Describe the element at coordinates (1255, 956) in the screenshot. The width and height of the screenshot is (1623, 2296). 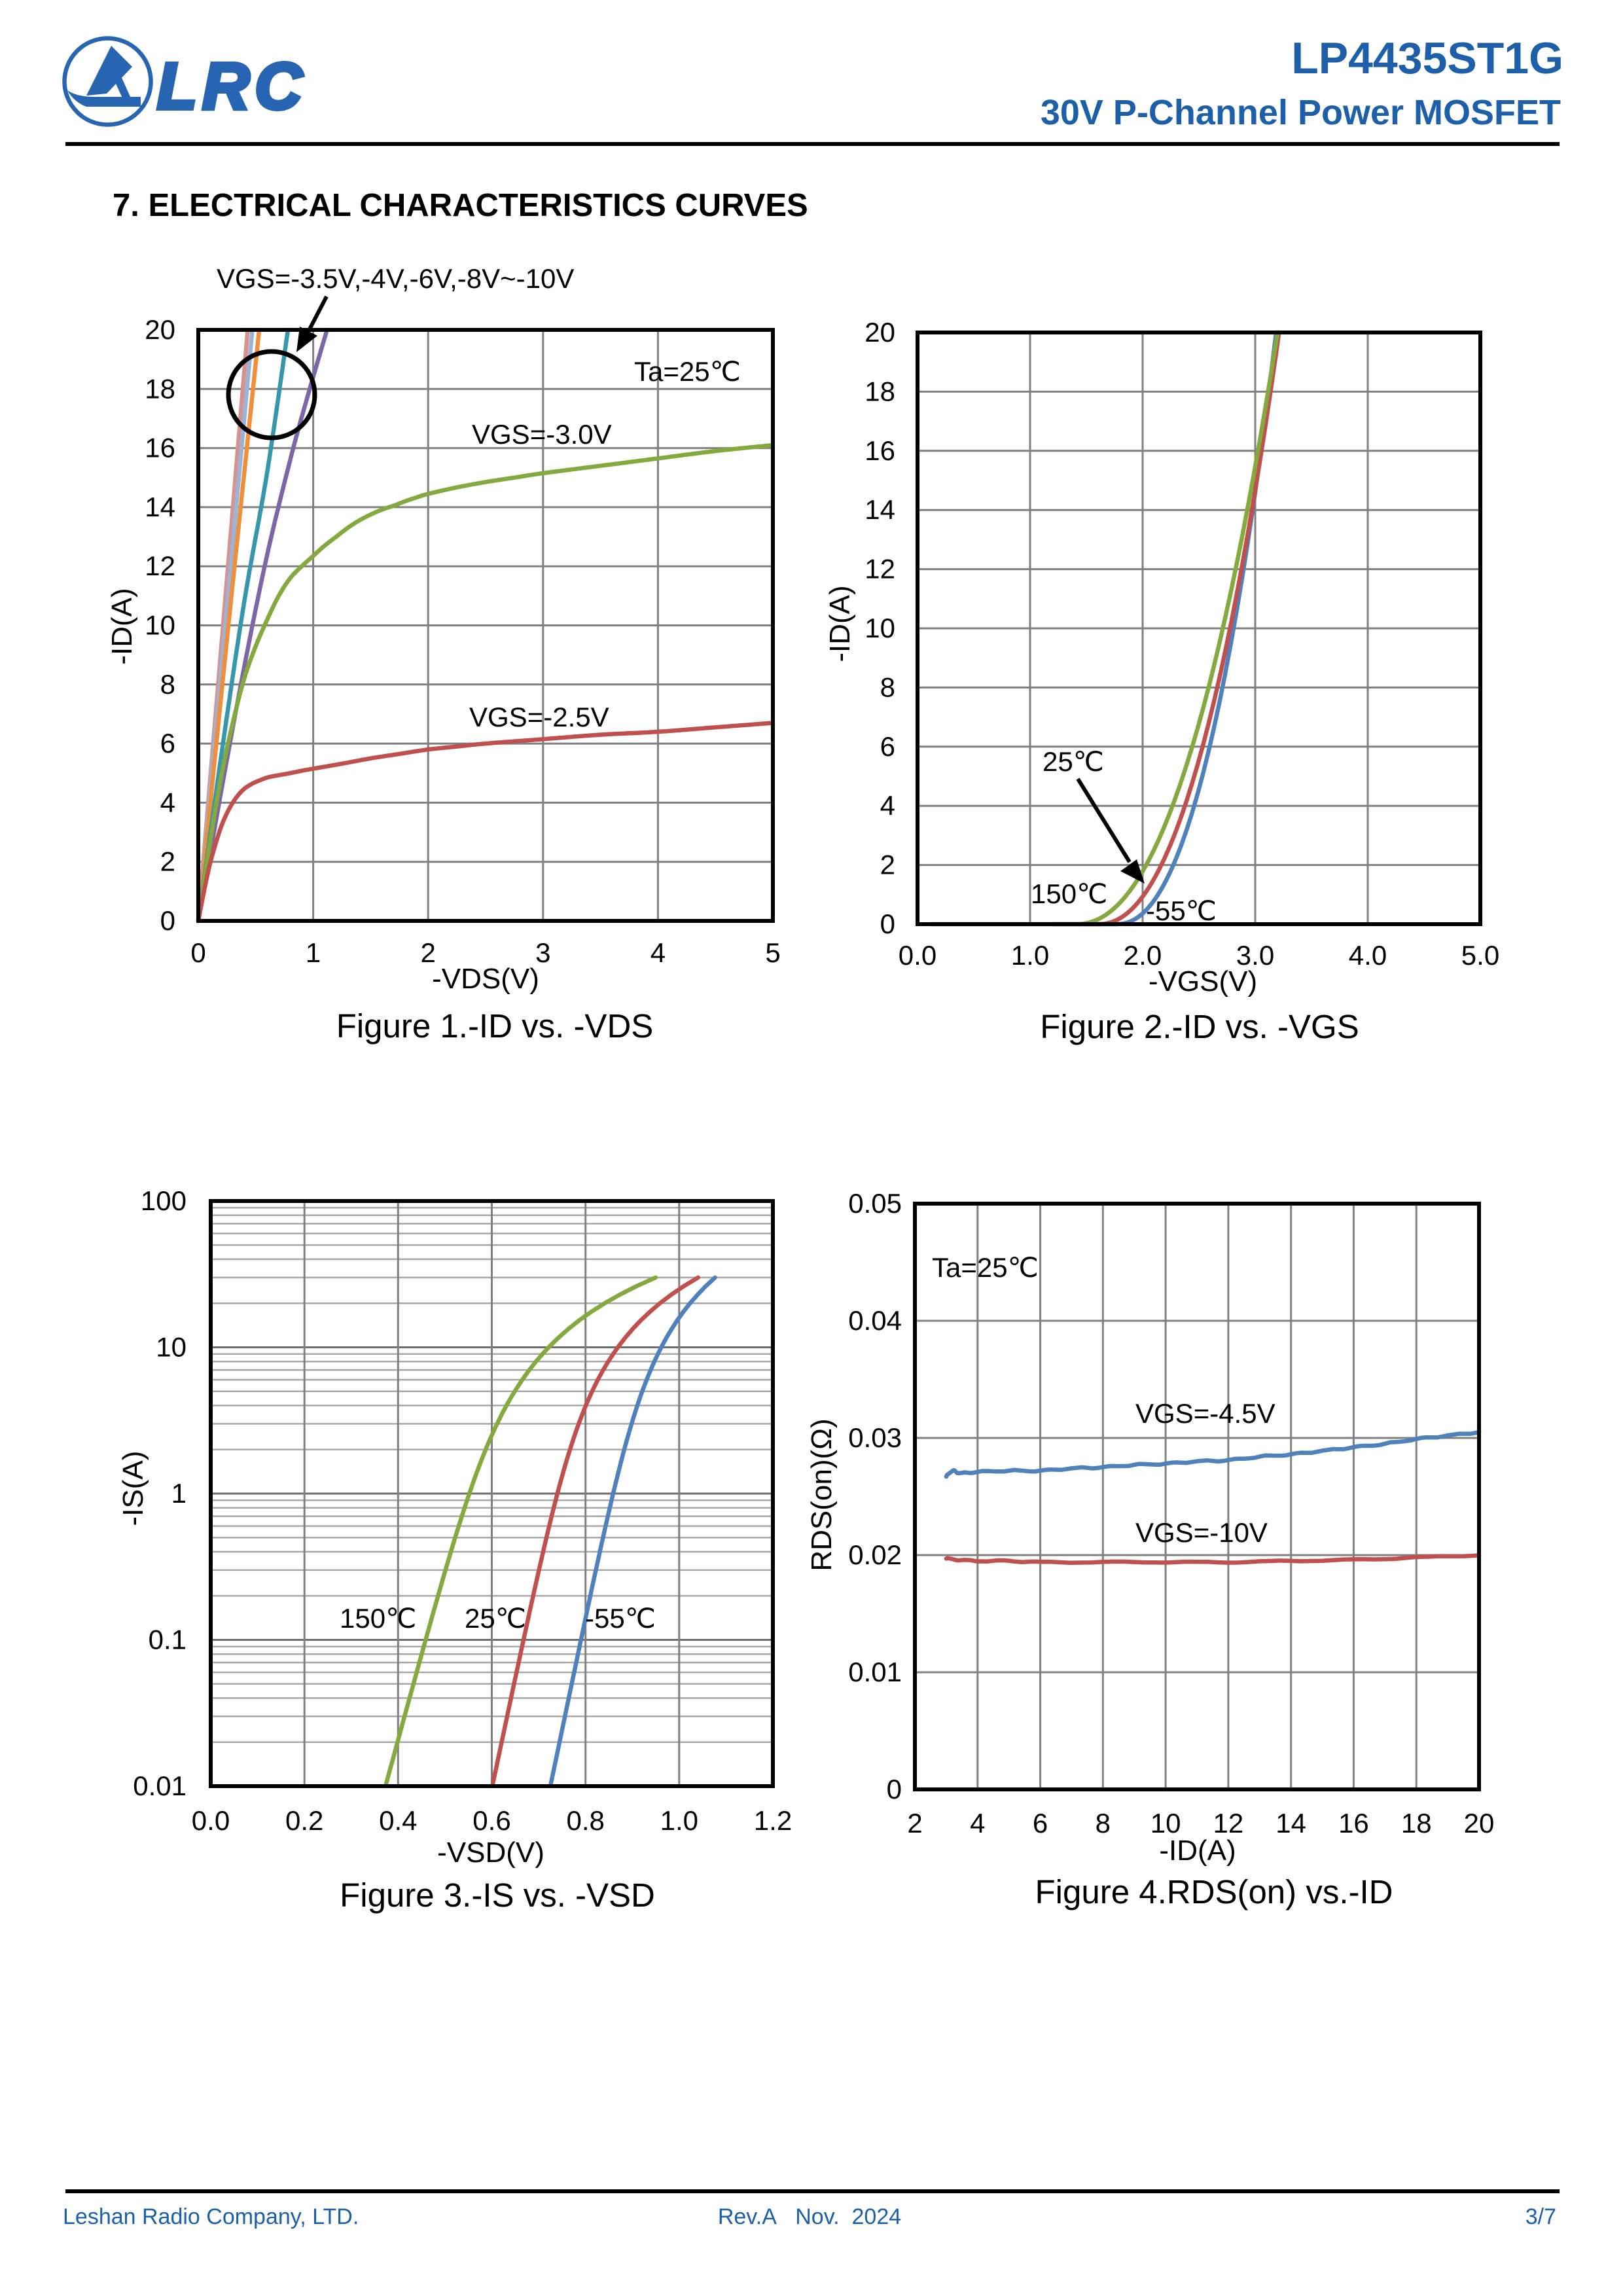
I see `svg-text: 3.0` at that location.